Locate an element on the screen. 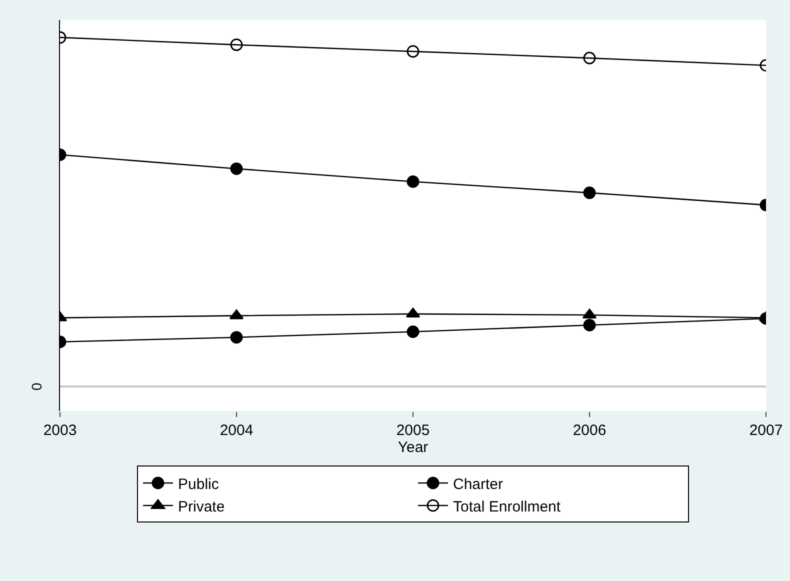 This screenshot has height=581, width=790. x-tick-label: 2006 is located at coordinates (589, 430).